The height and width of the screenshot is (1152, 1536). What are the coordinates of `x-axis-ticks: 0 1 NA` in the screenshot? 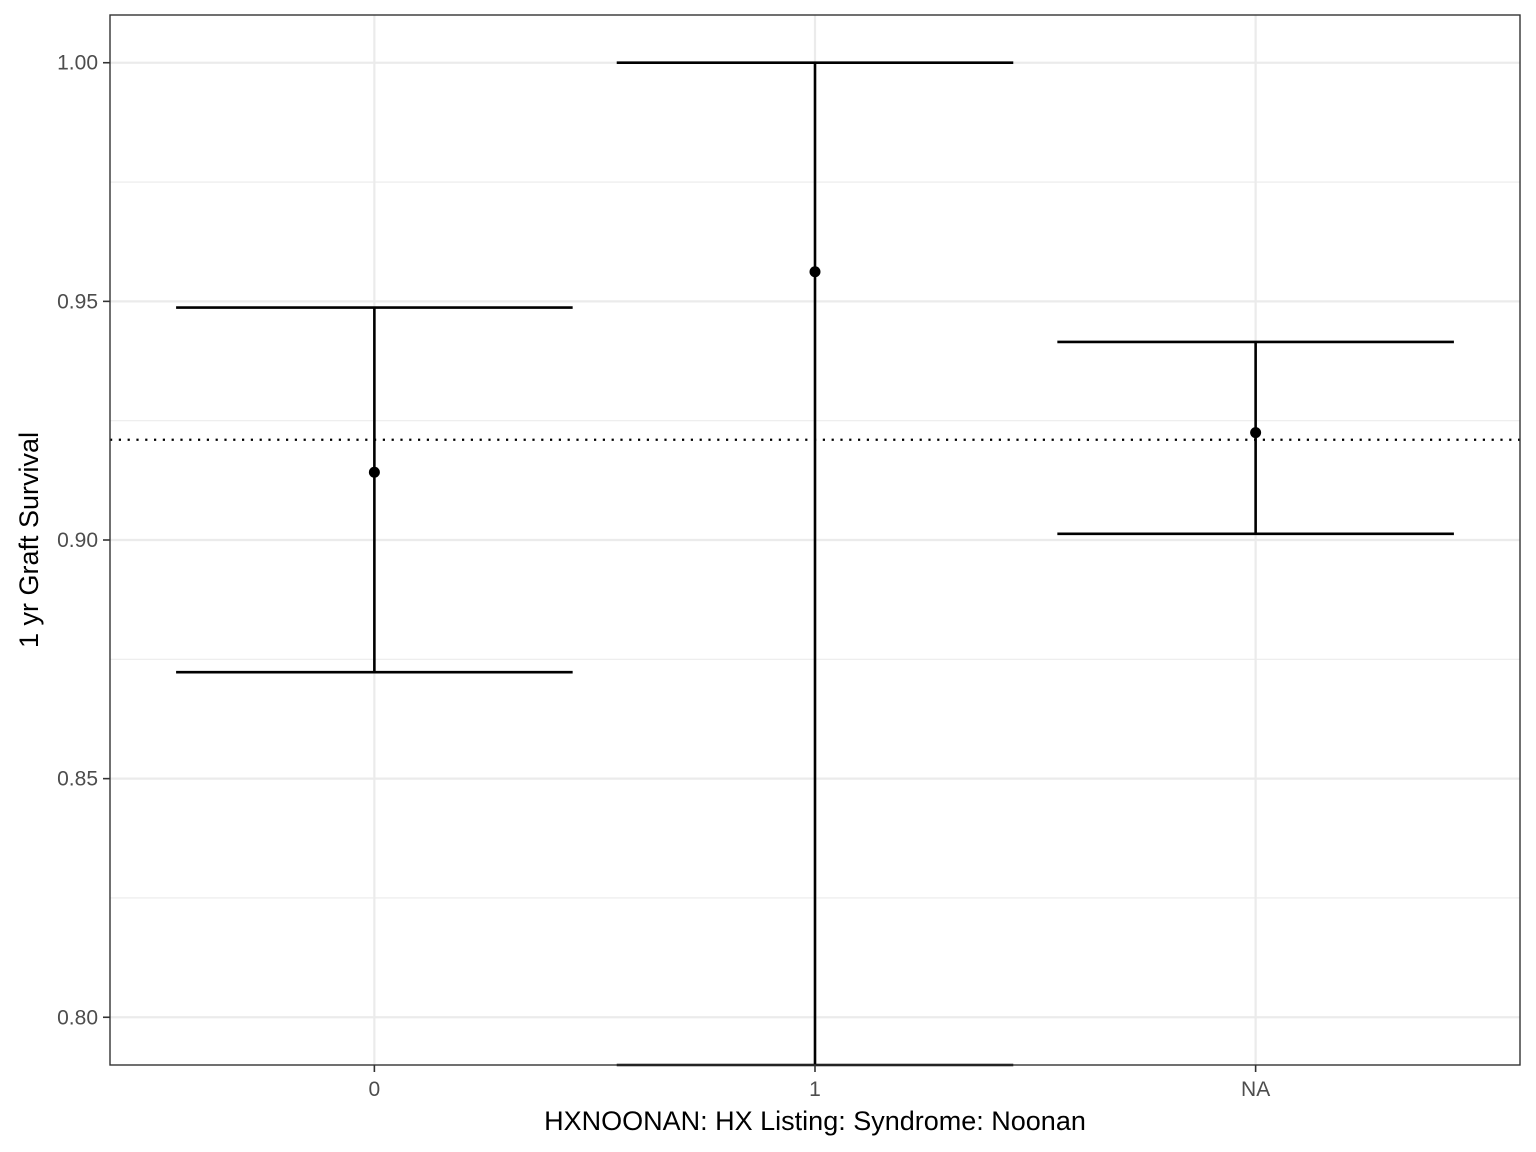 It's located at (819, 1083).